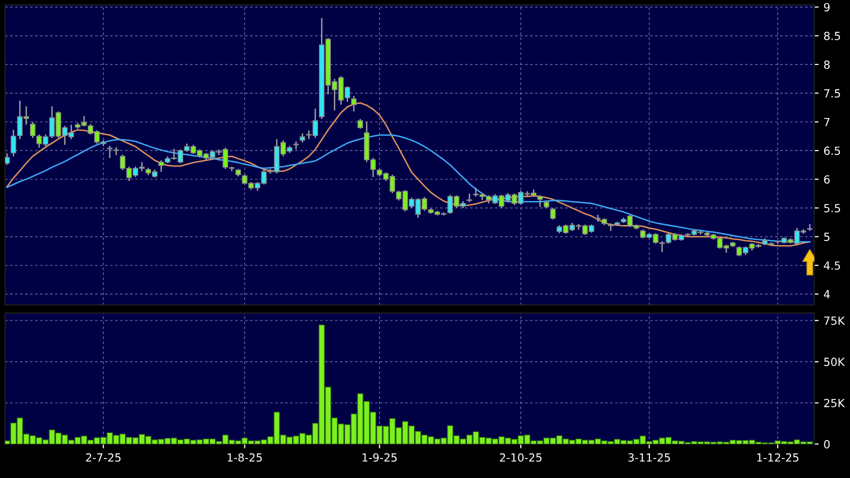 The image size is (850, 478). What do you see at coordinates (832, 265) in the screenshot?
I see `y-tick-label: 4.5` at bounding box center [832, 265].